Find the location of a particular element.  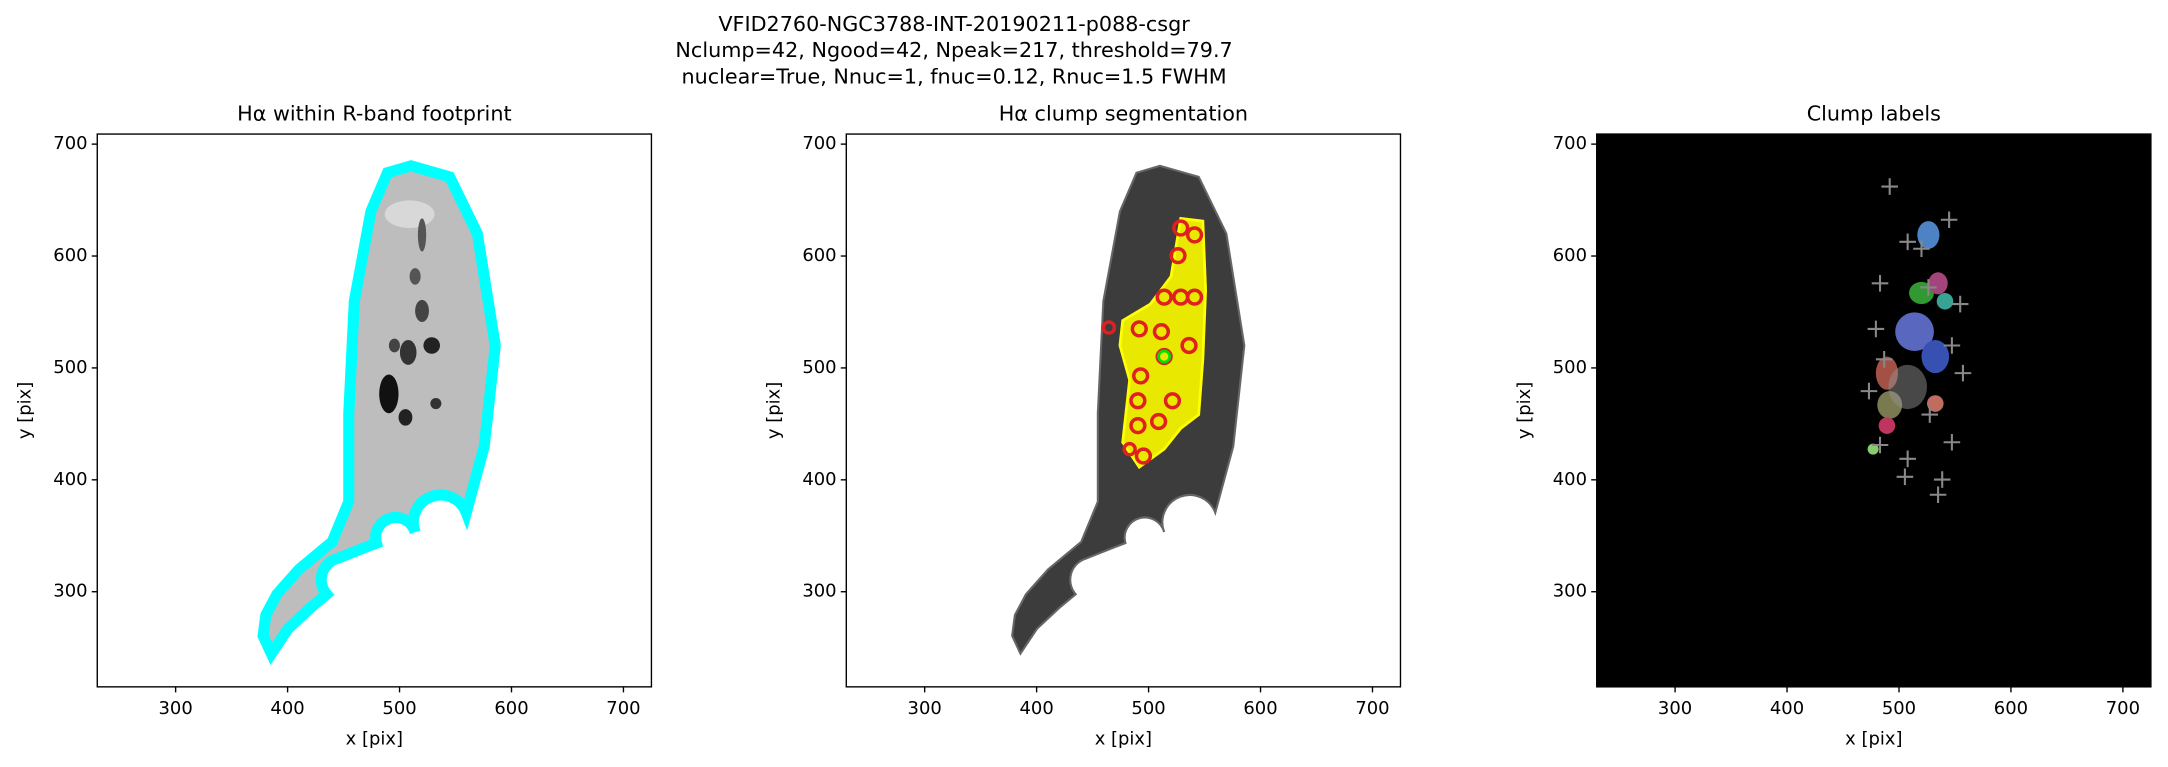

axes-title: Hα within R-band footprint is located at coordinates (374, 114).